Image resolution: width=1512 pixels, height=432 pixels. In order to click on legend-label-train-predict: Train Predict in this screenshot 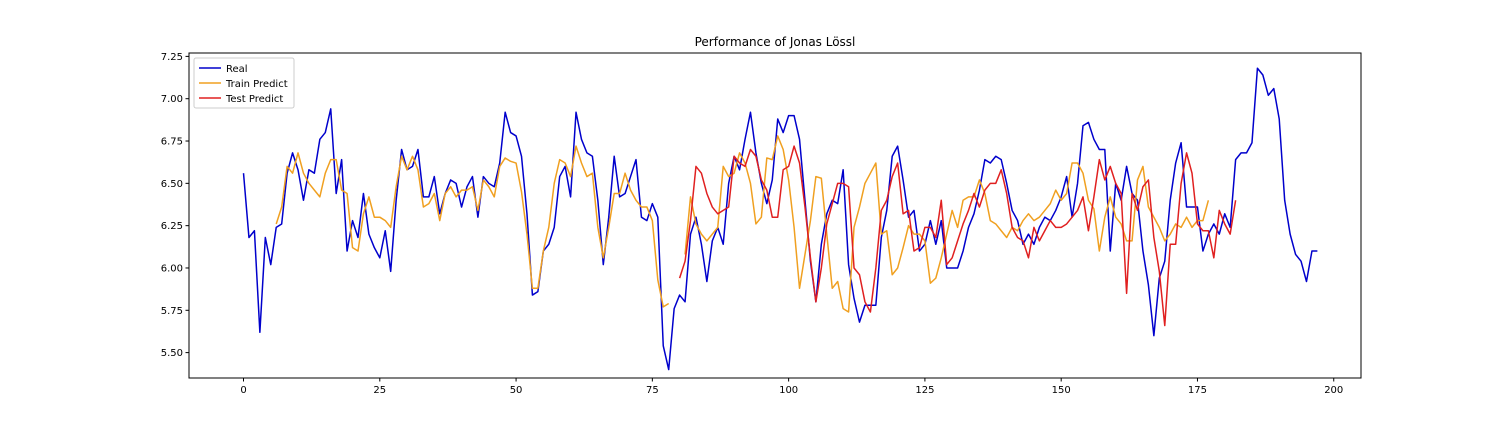, I will do `click(256, 84)`.